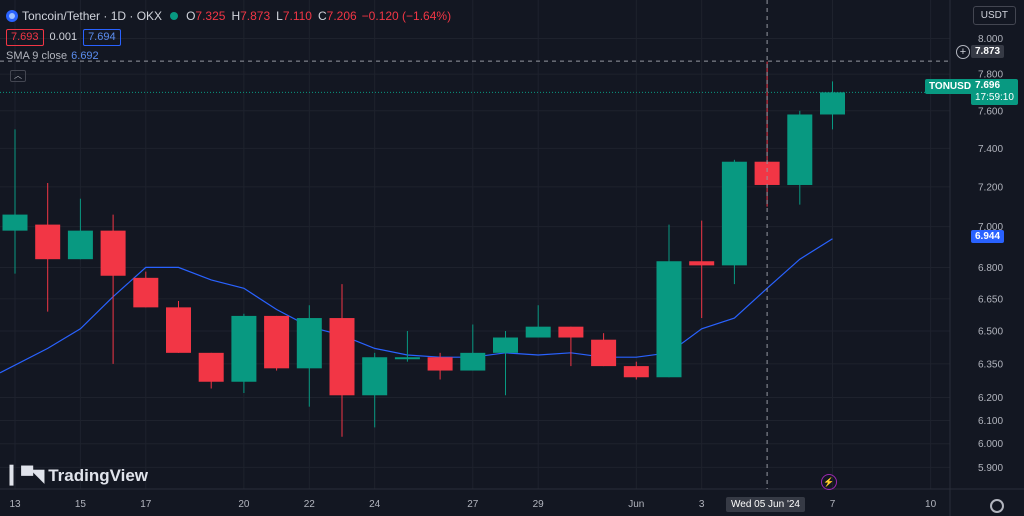 Image resolution: width=1024 pixels, height=516 pixels. Describe the element at coordinates (244, 504) in the screenshot. I see `time-tick-label: 20` at that location.